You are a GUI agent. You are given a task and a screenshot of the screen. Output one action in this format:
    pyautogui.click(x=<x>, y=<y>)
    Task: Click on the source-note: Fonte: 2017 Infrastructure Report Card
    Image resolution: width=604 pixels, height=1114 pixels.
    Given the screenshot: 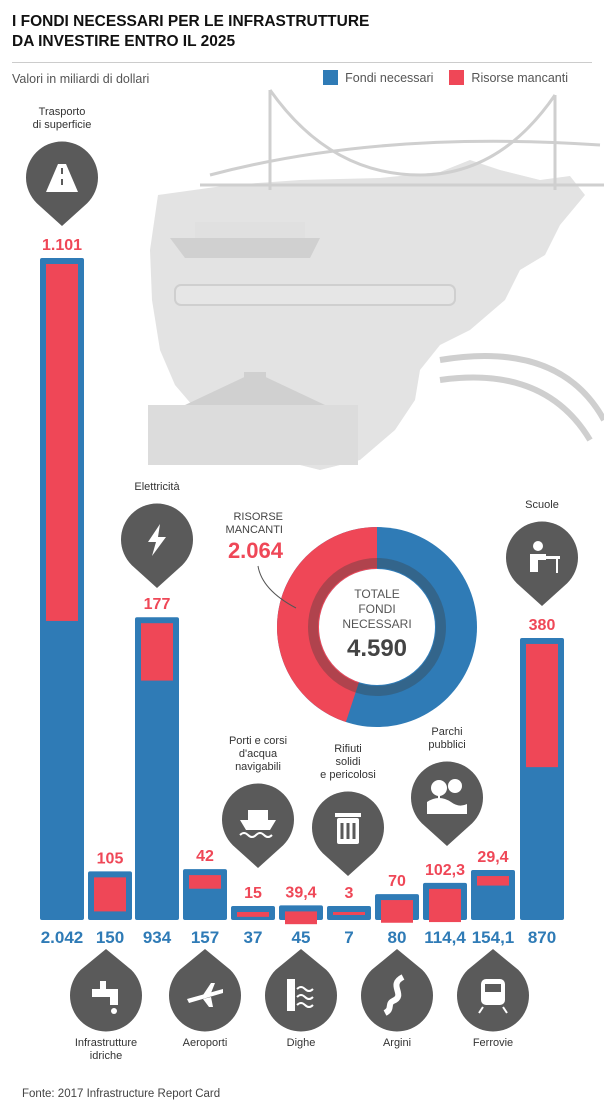 What is the action you would take?
    pyautogui.click(x=121, y=1094)
    